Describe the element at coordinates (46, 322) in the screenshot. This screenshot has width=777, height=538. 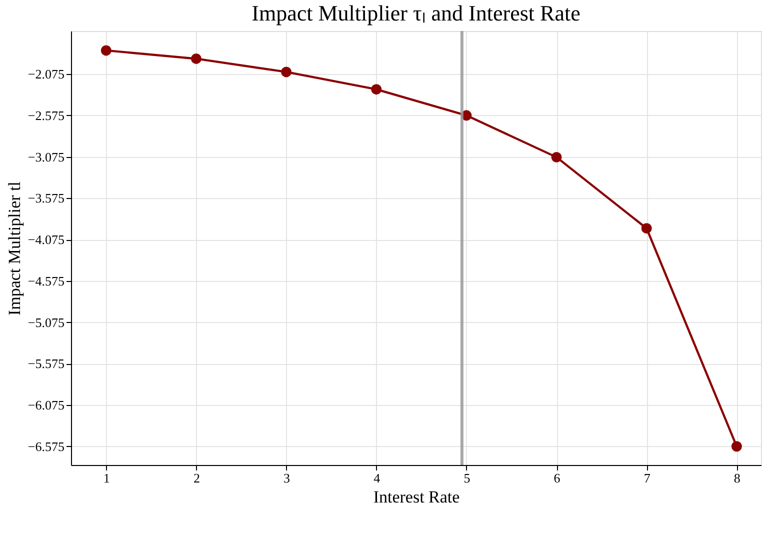
I see `y-tick-label: −5.075` at that location.